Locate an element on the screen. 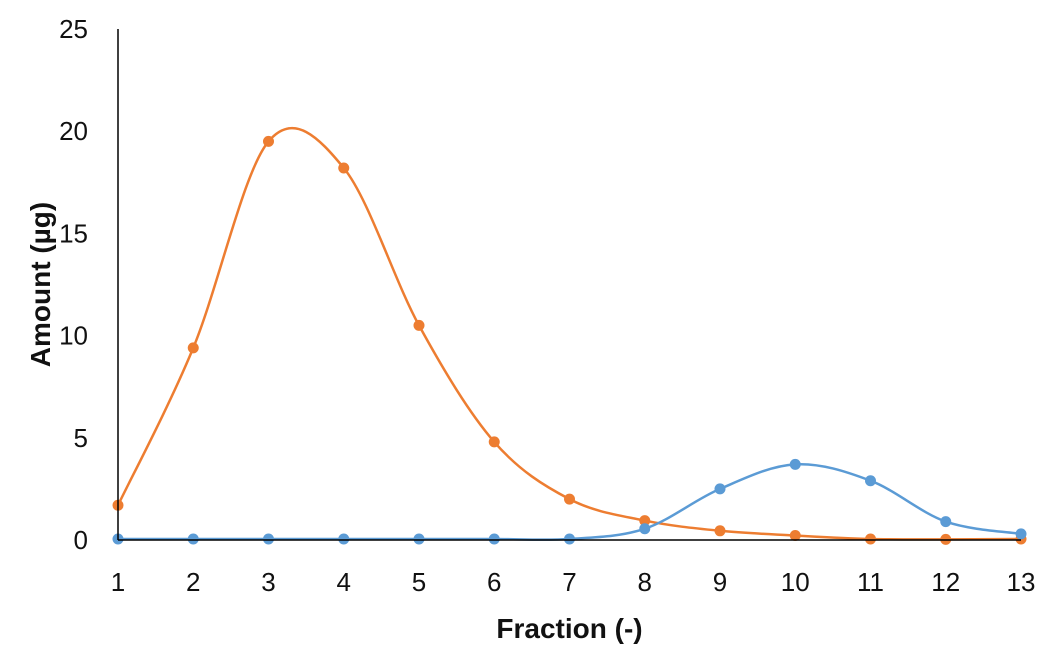 The height and width of the screenshot is (661, 1048). y-tick-label: 25 is located at coordinates (73, 29).